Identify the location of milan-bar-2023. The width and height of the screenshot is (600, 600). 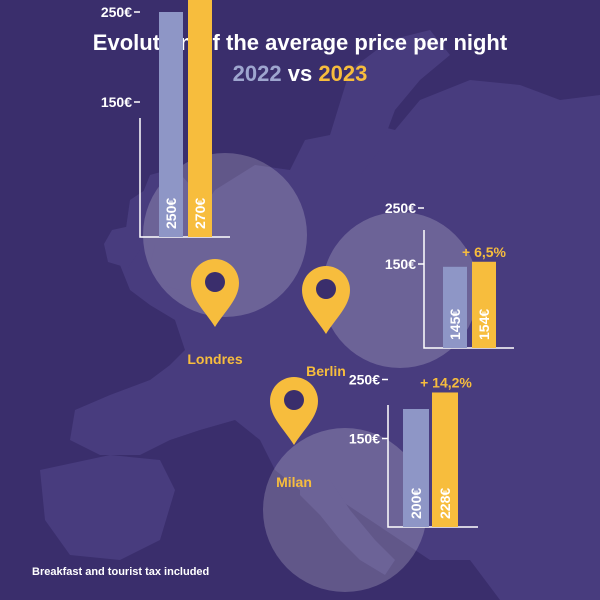
(445, 459).